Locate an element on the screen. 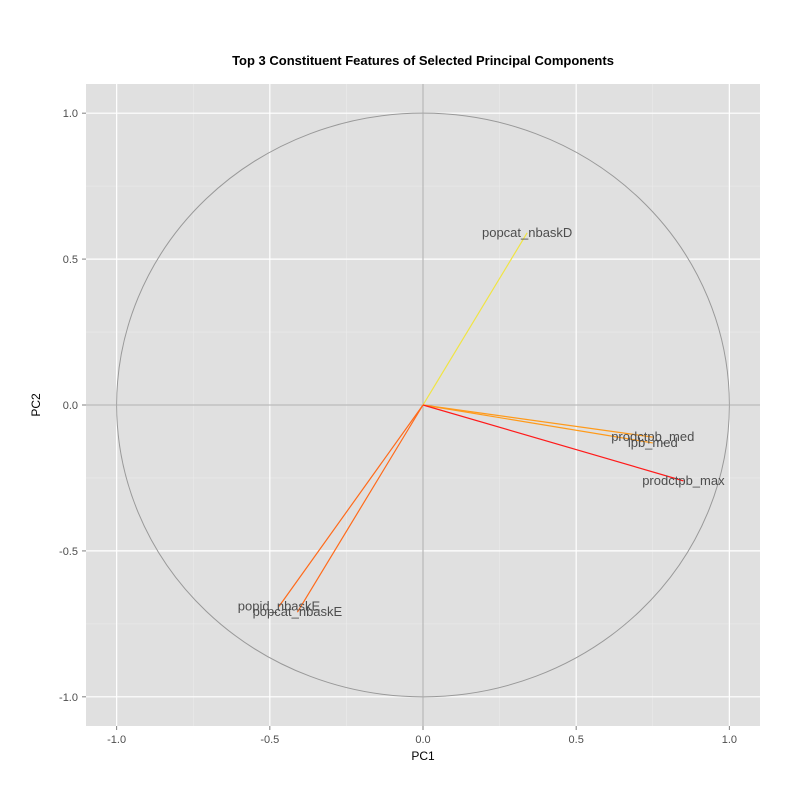  x-tick-label: -1.0 is located at coordinates (116, 740).